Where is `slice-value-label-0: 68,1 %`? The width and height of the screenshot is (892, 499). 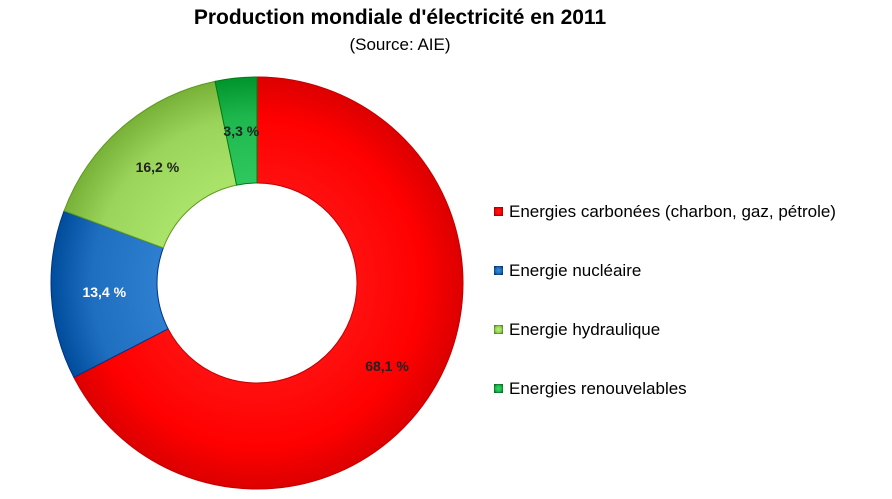
slice-value-label-0: 68,1 % is located at coordinates (387, 366).